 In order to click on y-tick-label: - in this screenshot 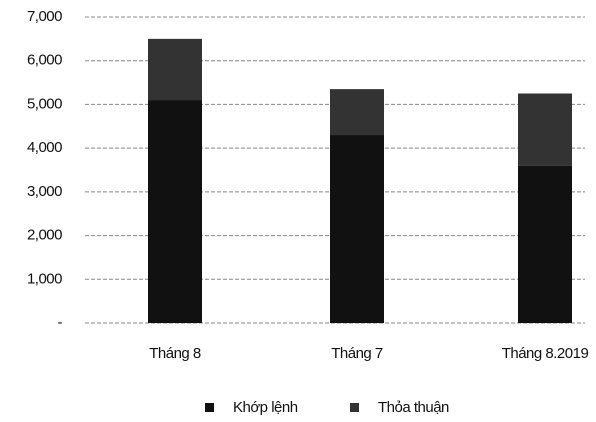, I will do `click(60, 322)`.